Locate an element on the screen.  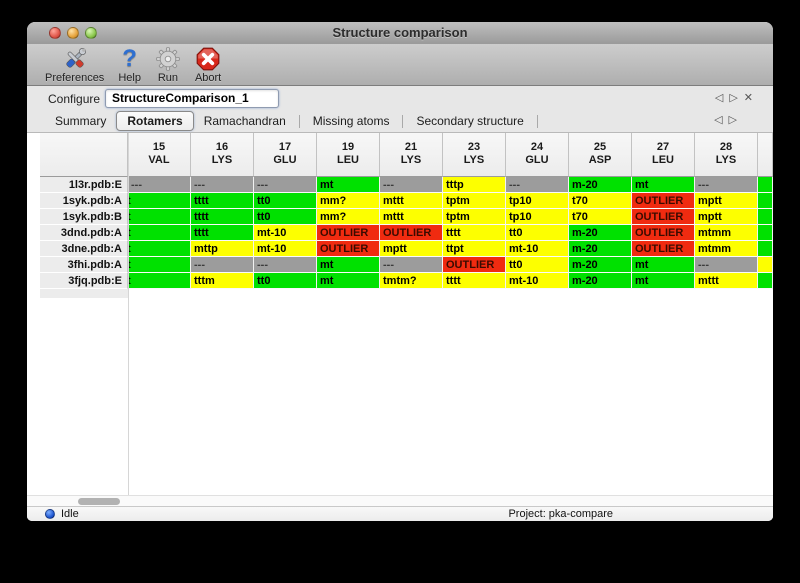
column-header: 24 GLU is located at coordinates (537, 155).